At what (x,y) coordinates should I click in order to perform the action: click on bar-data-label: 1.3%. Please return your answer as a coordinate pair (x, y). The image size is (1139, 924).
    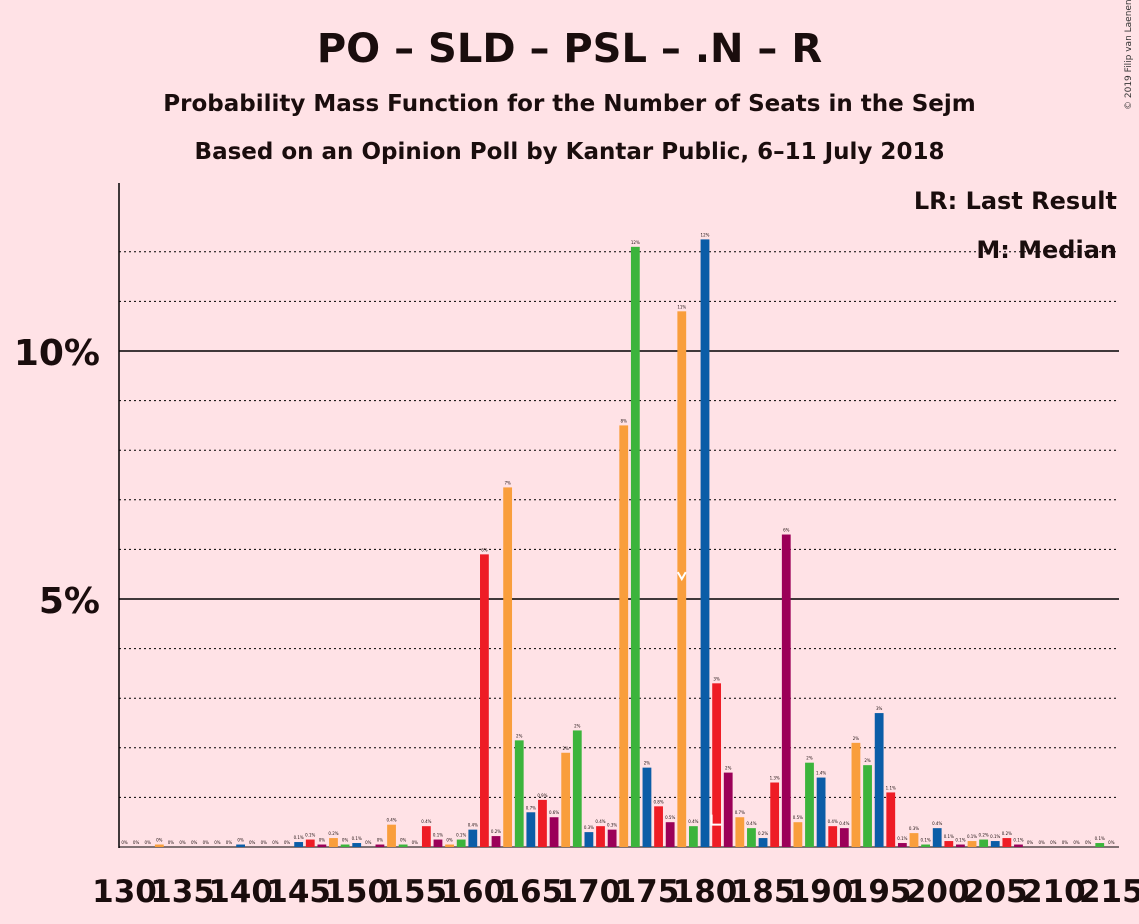
    Looking at the image, I should click on (775, 778).